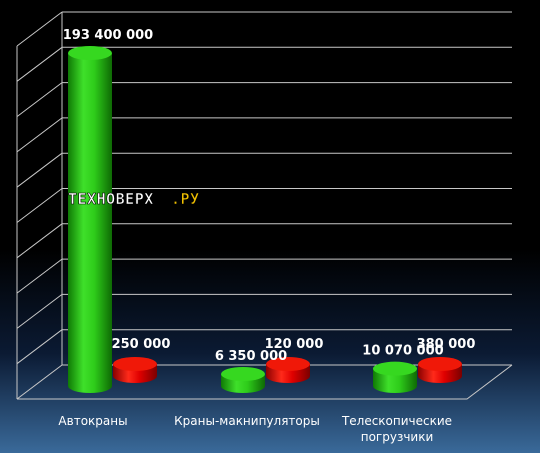 The image size is (540, 453). Describe the element at coordinates (396, 421) in the screenshot. I see `x-tick-label: Телескопические` at that location.